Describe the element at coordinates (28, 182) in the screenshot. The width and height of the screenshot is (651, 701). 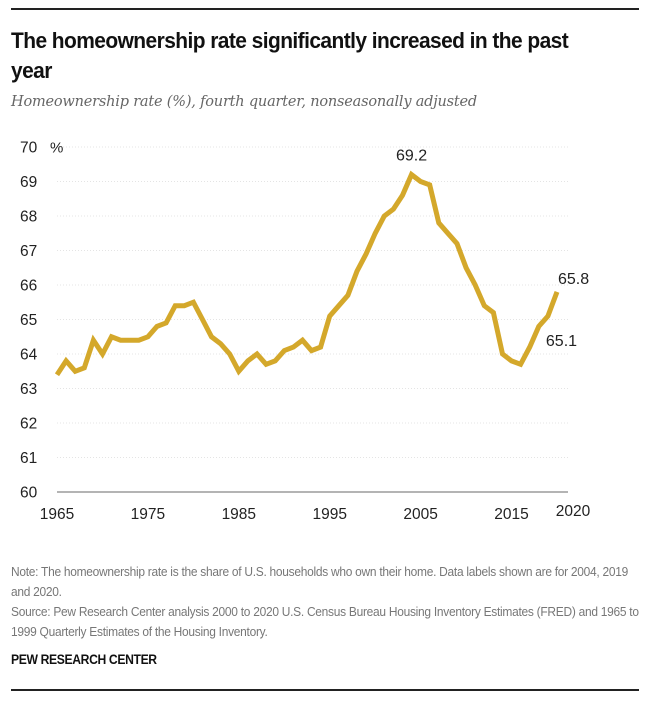
I see `y-tick-label: 69` at that location.